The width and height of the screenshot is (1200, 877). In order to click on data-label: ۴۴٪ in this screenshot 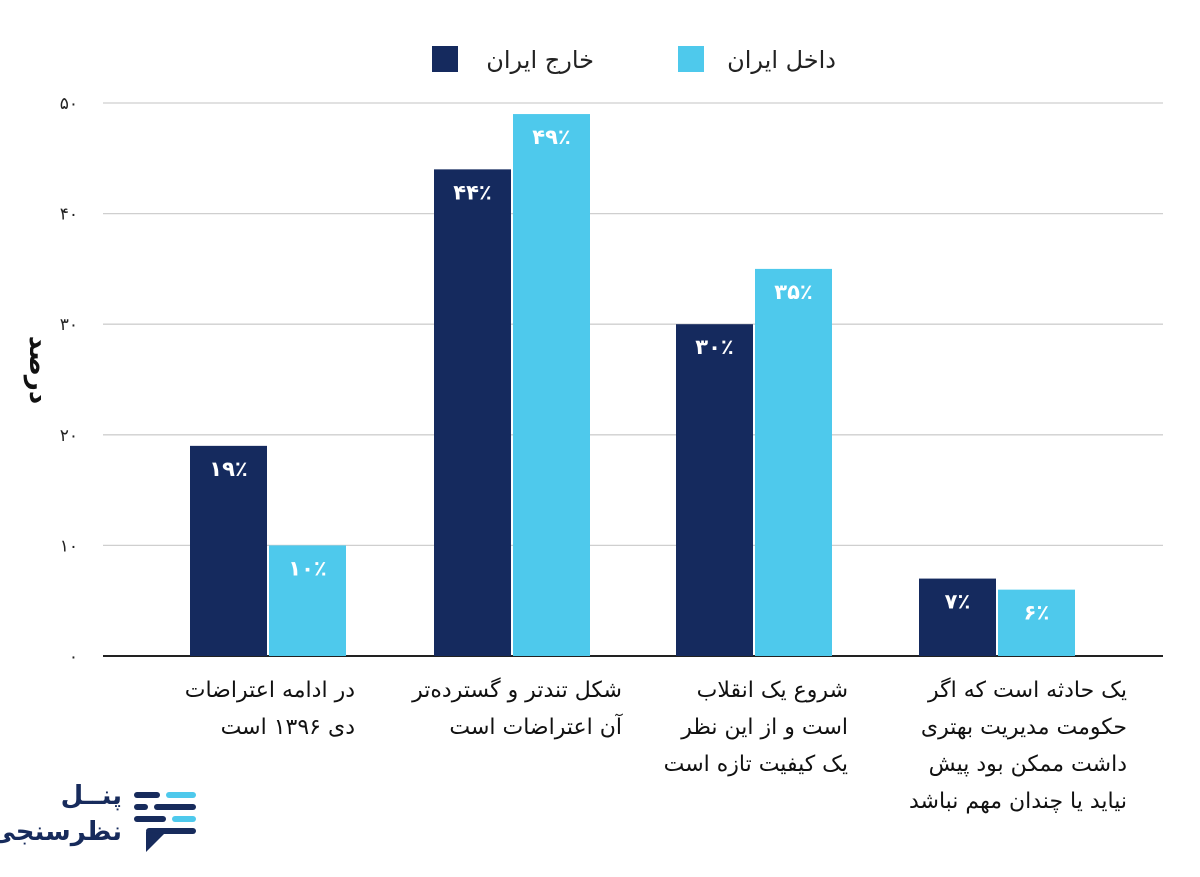, I will do `click(472, 192)`.